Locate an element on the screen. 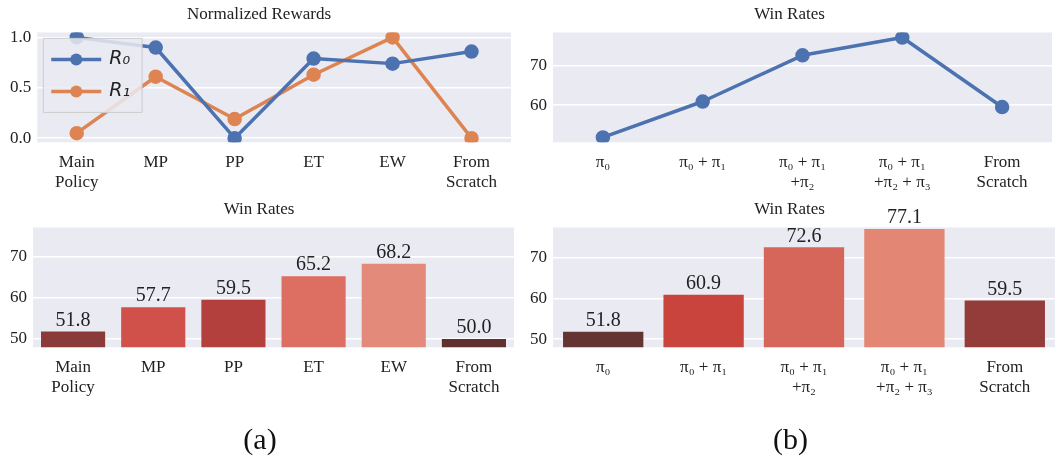 This screenshot has width=1061, height=466. data-label: 57.7 is located at coordinates (153, 294).